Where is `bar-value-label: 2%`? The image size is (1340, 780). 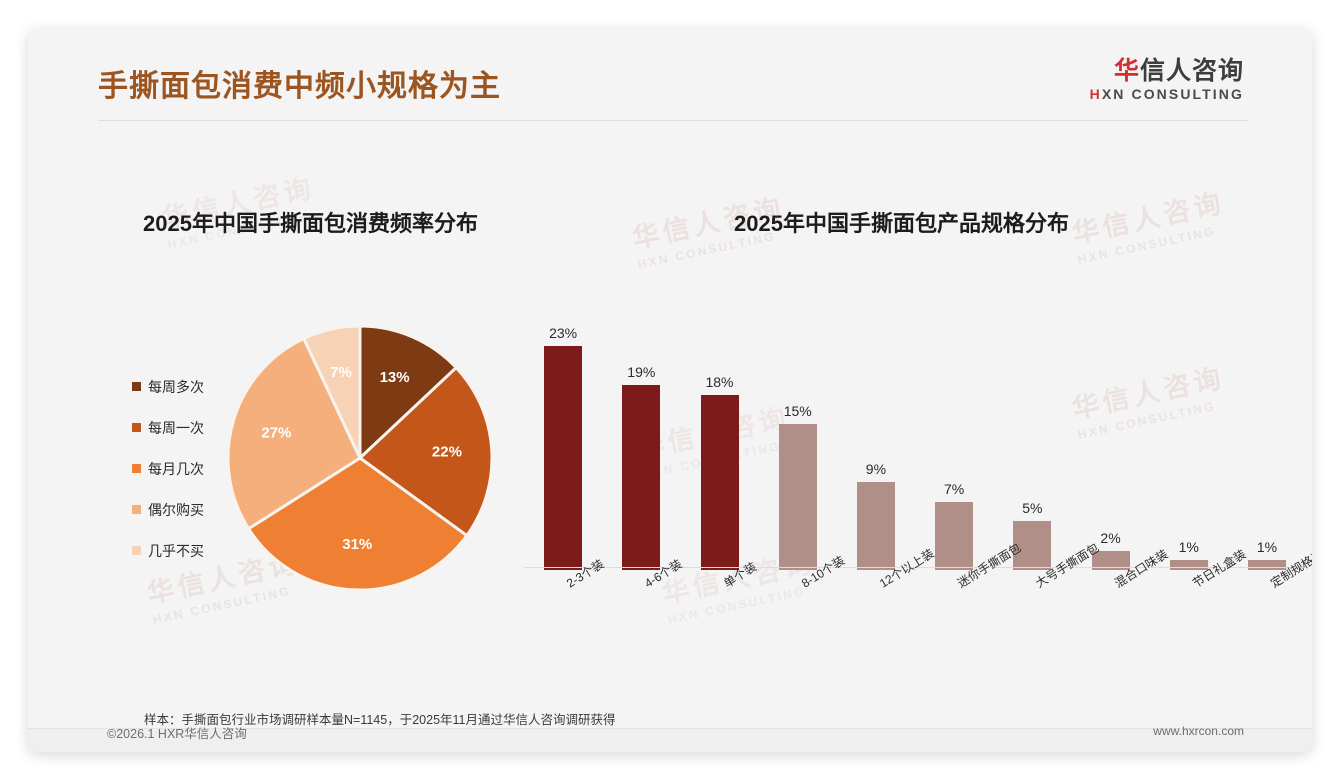 bar-value-label: 2% is located at coordinates (1110, 537).